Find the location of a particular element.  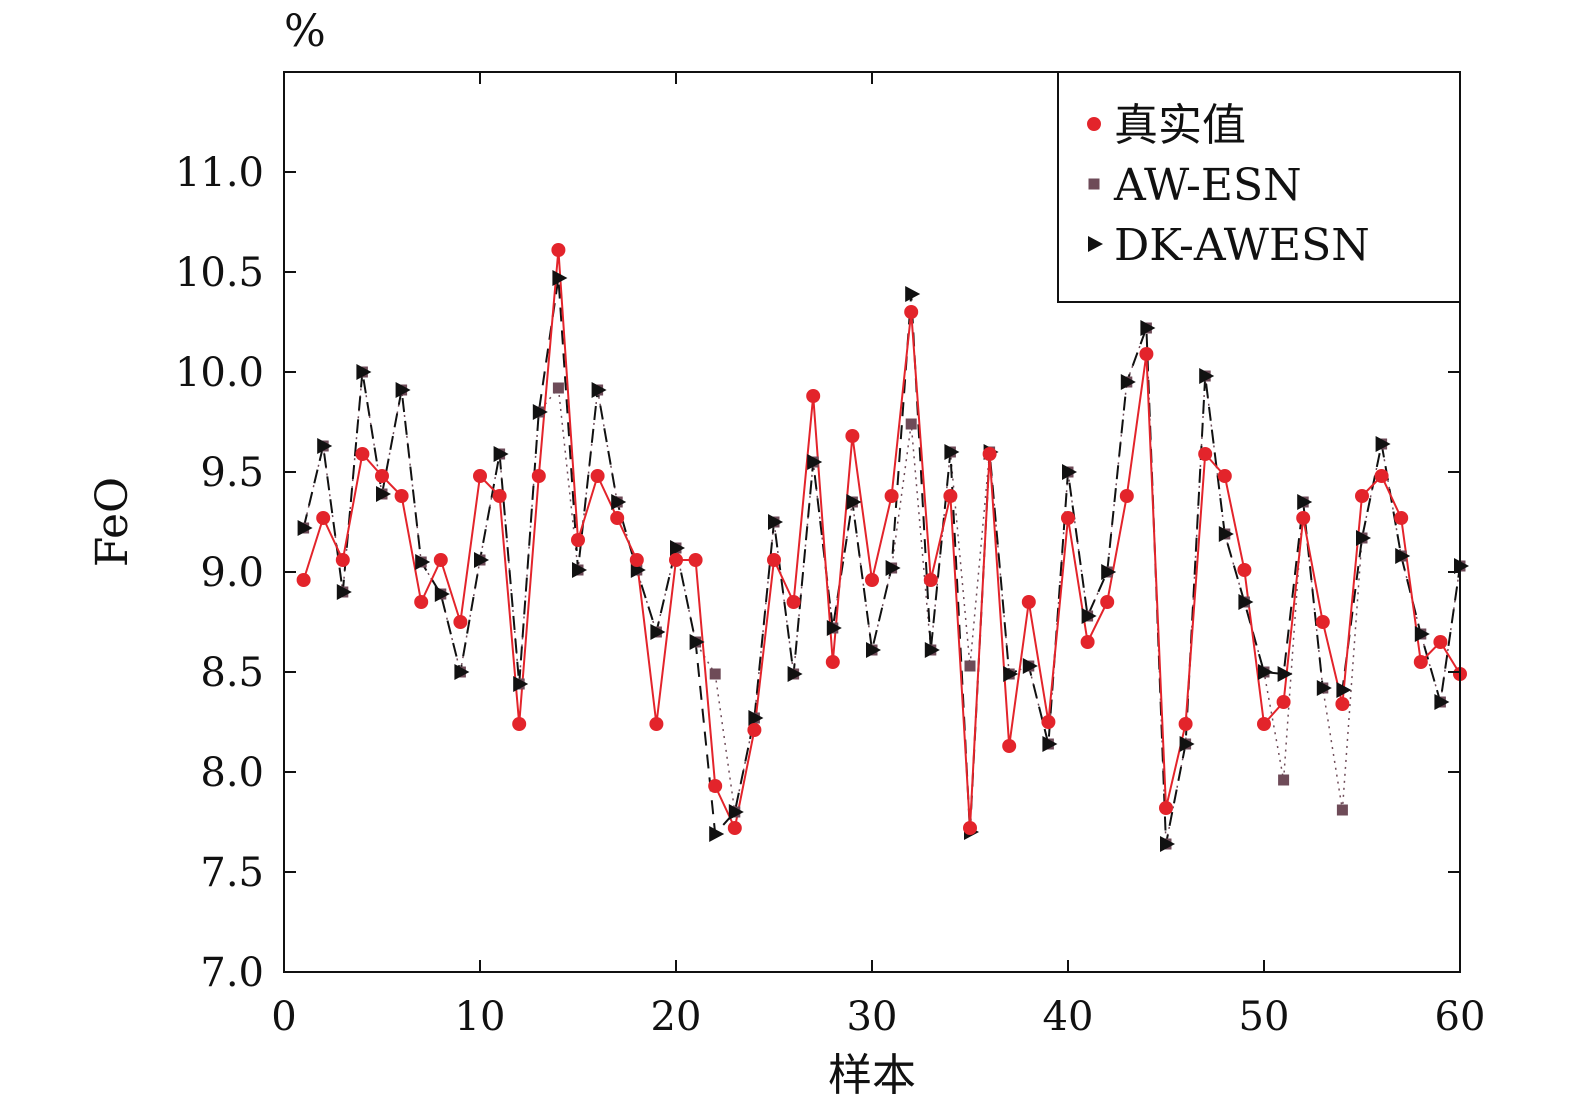

y-tick-label: 11.0 is located at coordinates (219, 173).